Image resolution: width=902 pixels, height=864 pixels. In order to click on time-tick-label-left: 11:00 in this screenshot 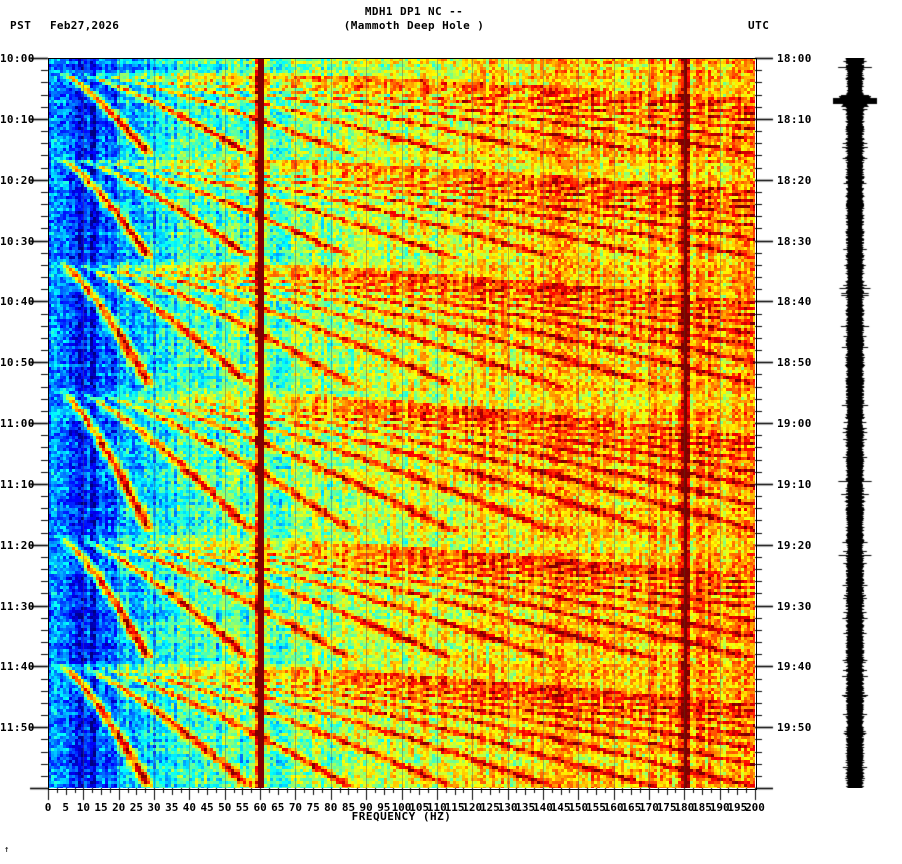, I will do `click(17, 423)`.